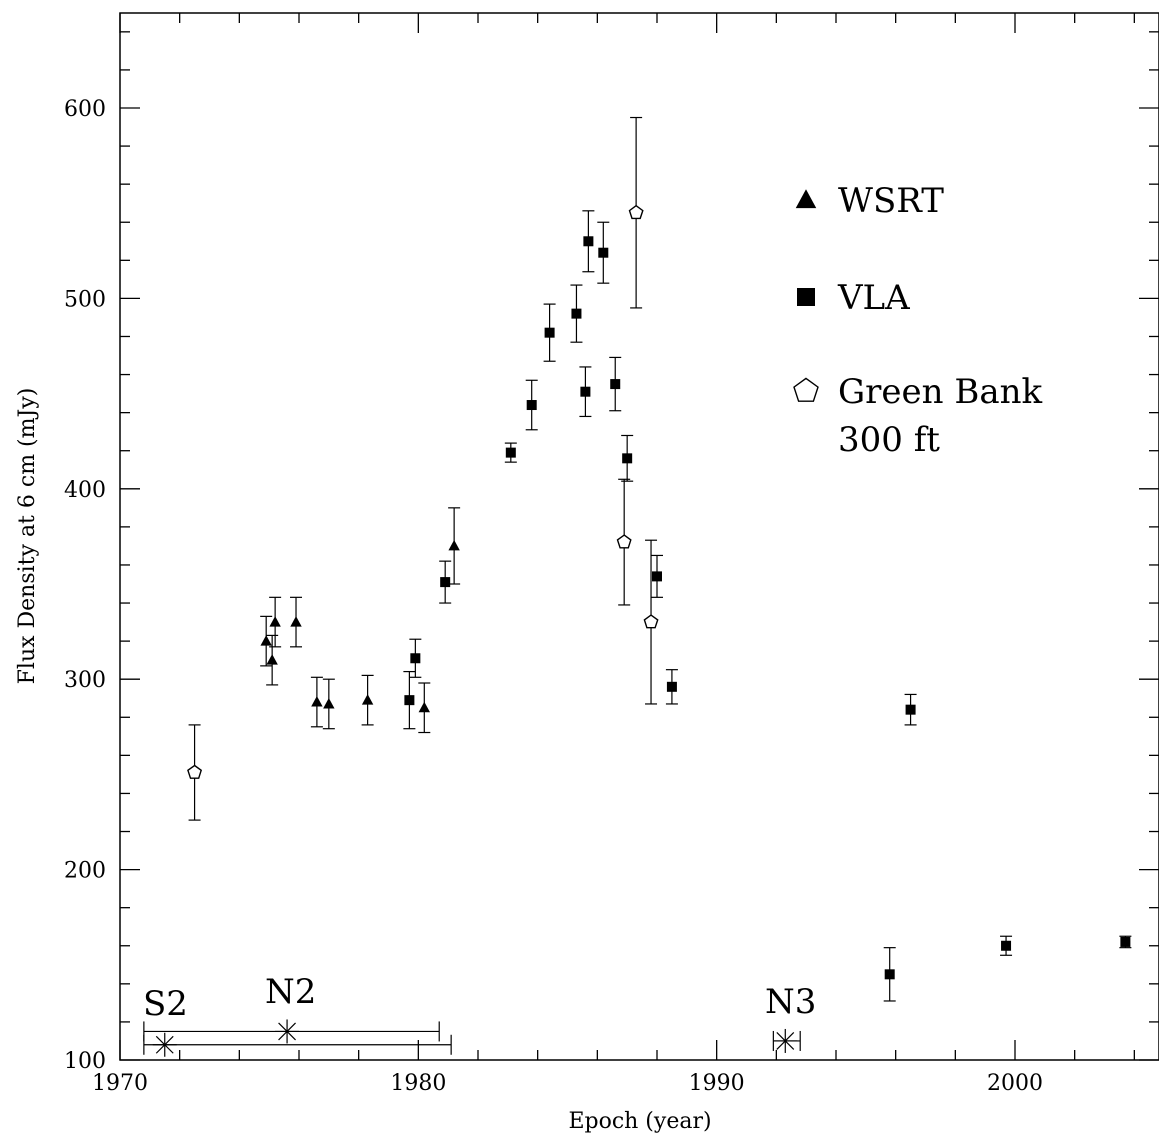 This screenshot has height=1136, width=1159. What do you see at coordinates (165, 1004) in the screenshot?
I see `component-label-s2: S2` at bounding box center [165, 1004].